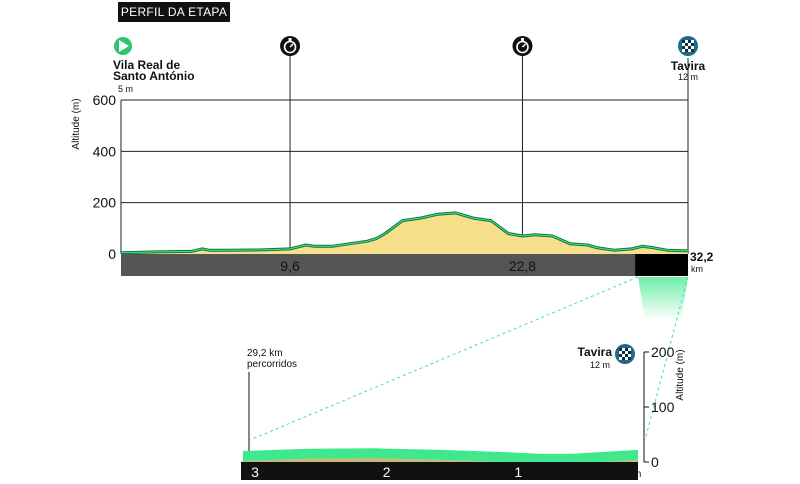 The image size is (800, 484). I want to click on total-distance-unit: km, so click(697, 269).